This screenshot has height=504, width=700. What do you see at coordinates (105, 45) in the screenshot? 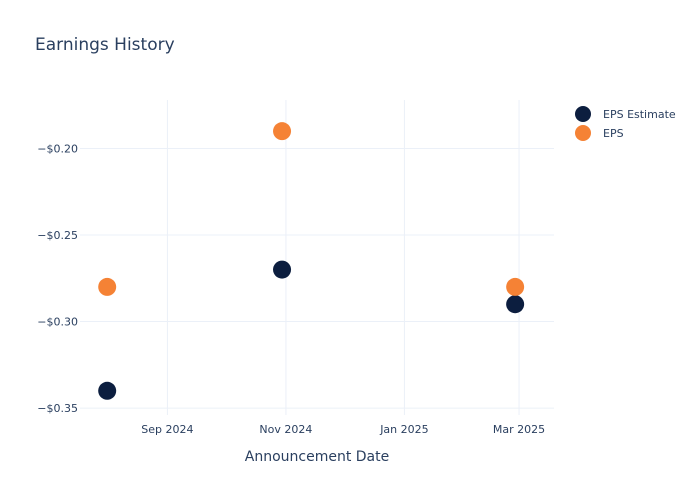
I see `chart-title: Earnings History` at bounding box center [105, 45].